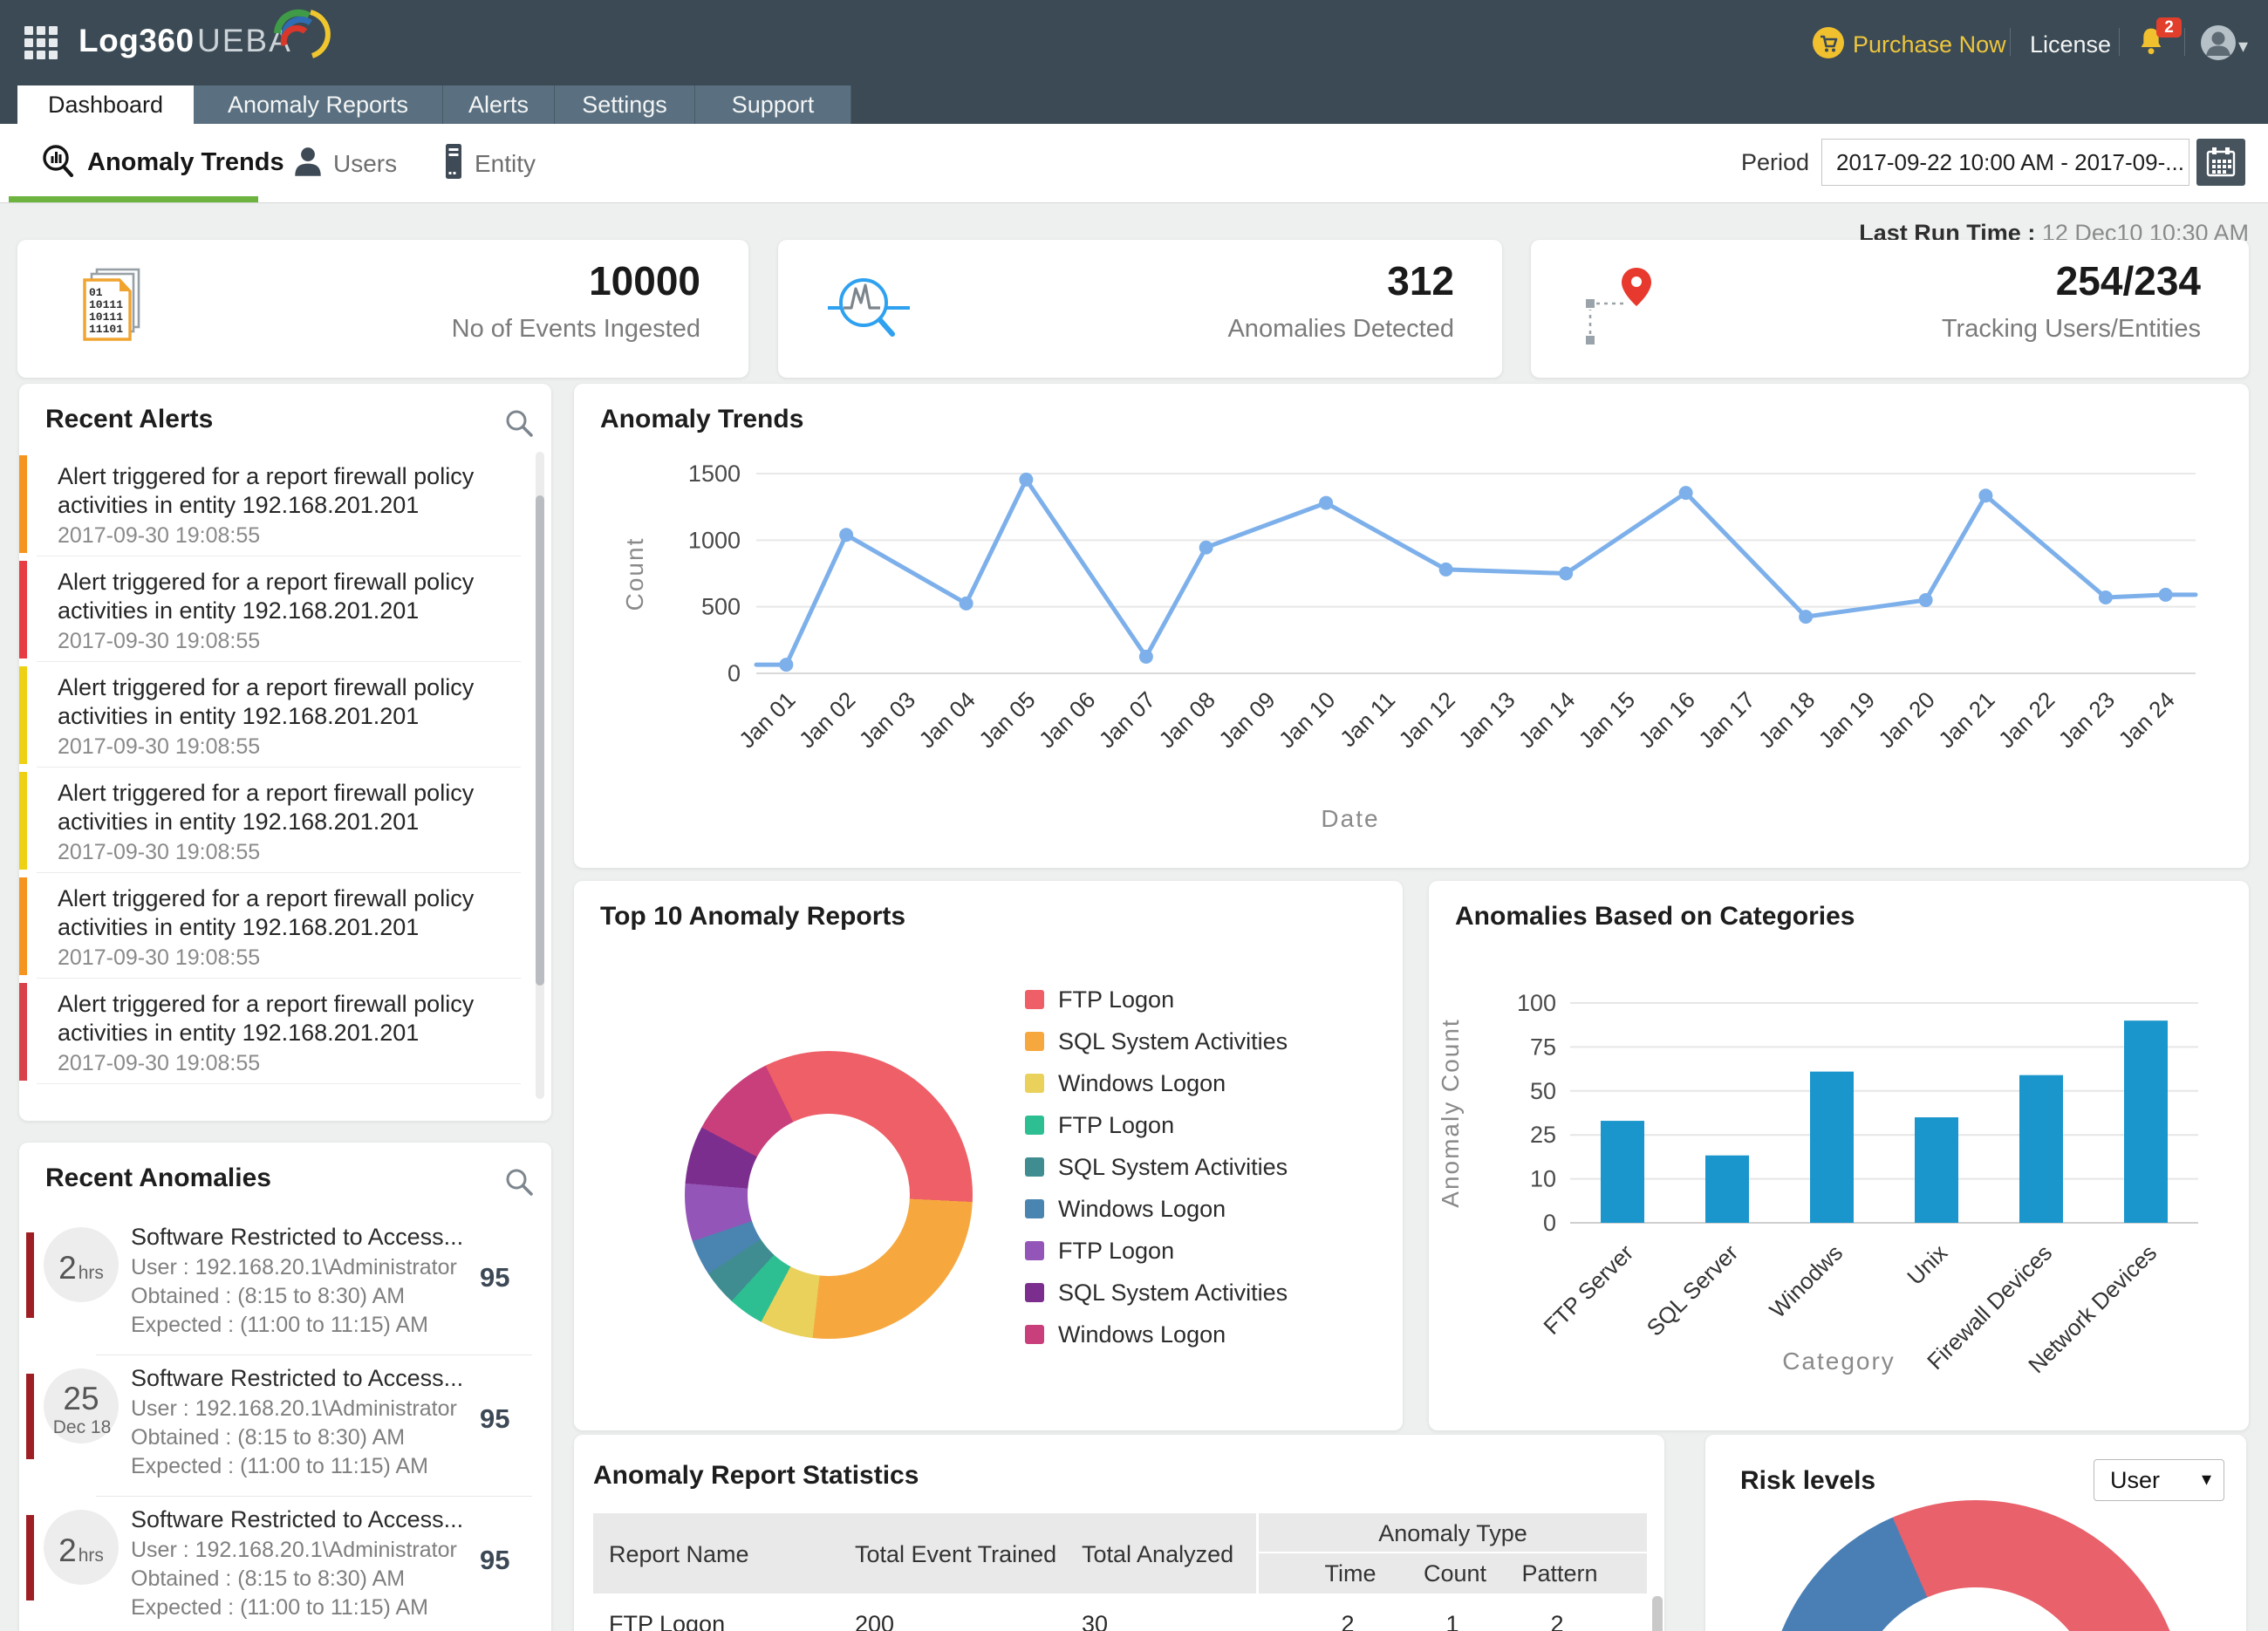  I want to click on subnav-users-label: Users, so click(366, 164).